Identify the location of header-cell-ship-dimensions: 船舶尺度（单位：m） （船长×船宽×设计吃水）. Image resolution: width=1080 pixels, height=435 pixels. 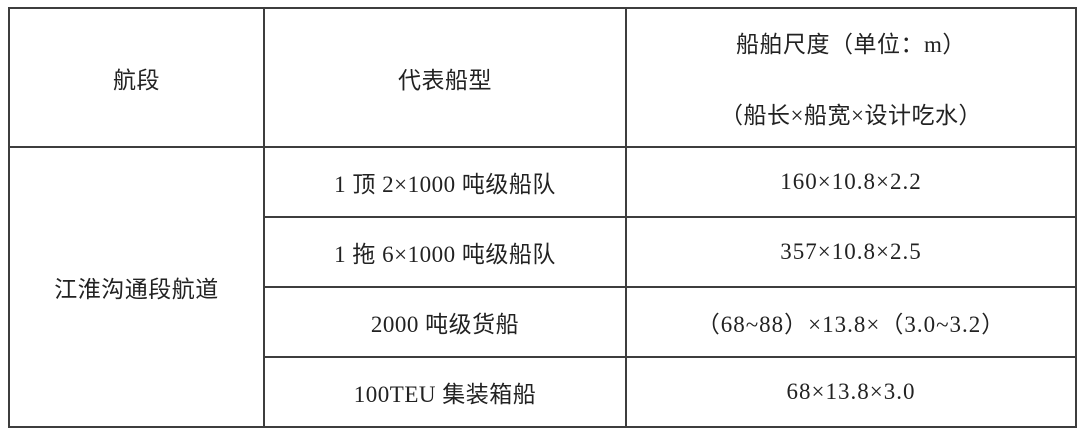
(851, 77).